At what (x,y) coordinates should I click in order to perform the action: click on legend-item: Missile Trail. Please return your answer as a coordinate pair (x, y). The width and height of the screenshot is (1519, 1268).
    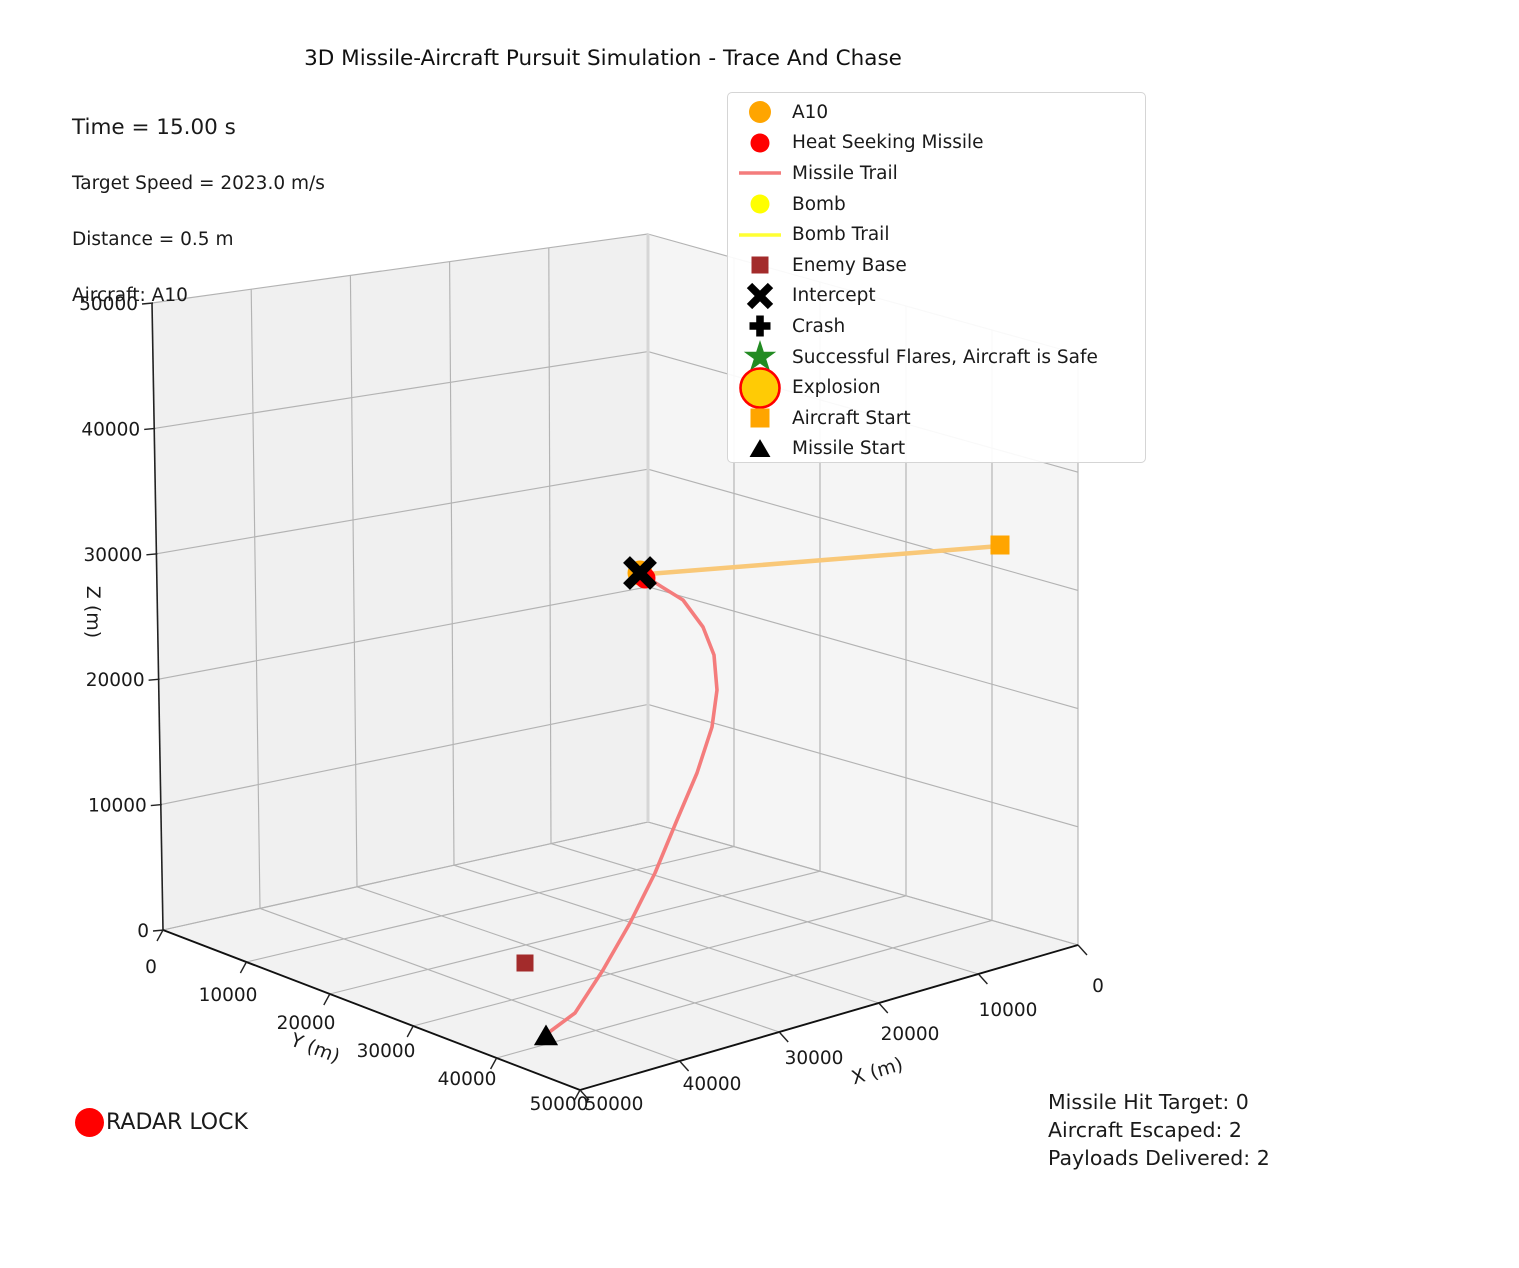
    Looking at the image, I should click on (936, 173).